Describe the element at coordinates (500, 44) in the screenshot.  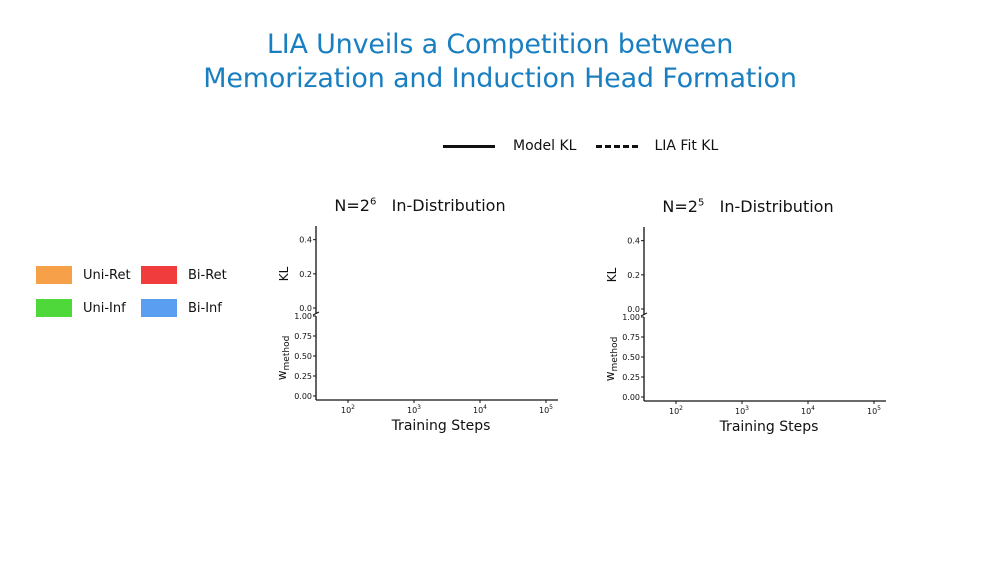
I see `slide-title-line-1: LIA Unveils a Competition between` at that location.